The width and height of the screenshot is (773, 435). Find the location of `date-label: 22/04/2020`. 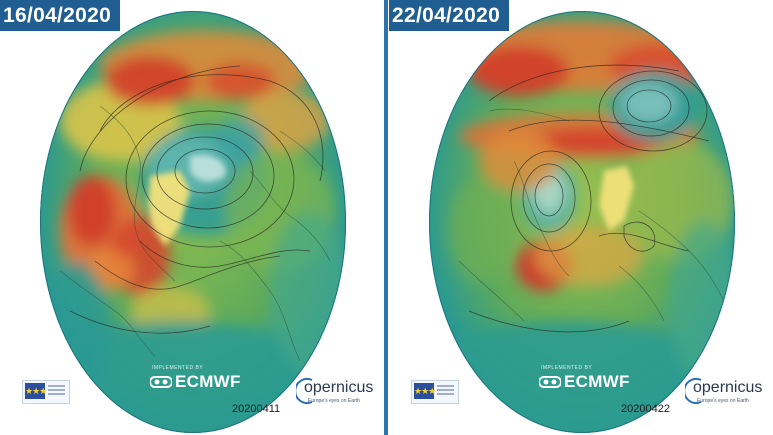

date-label: 22/04/2020 is located at coordinates (449, 15).